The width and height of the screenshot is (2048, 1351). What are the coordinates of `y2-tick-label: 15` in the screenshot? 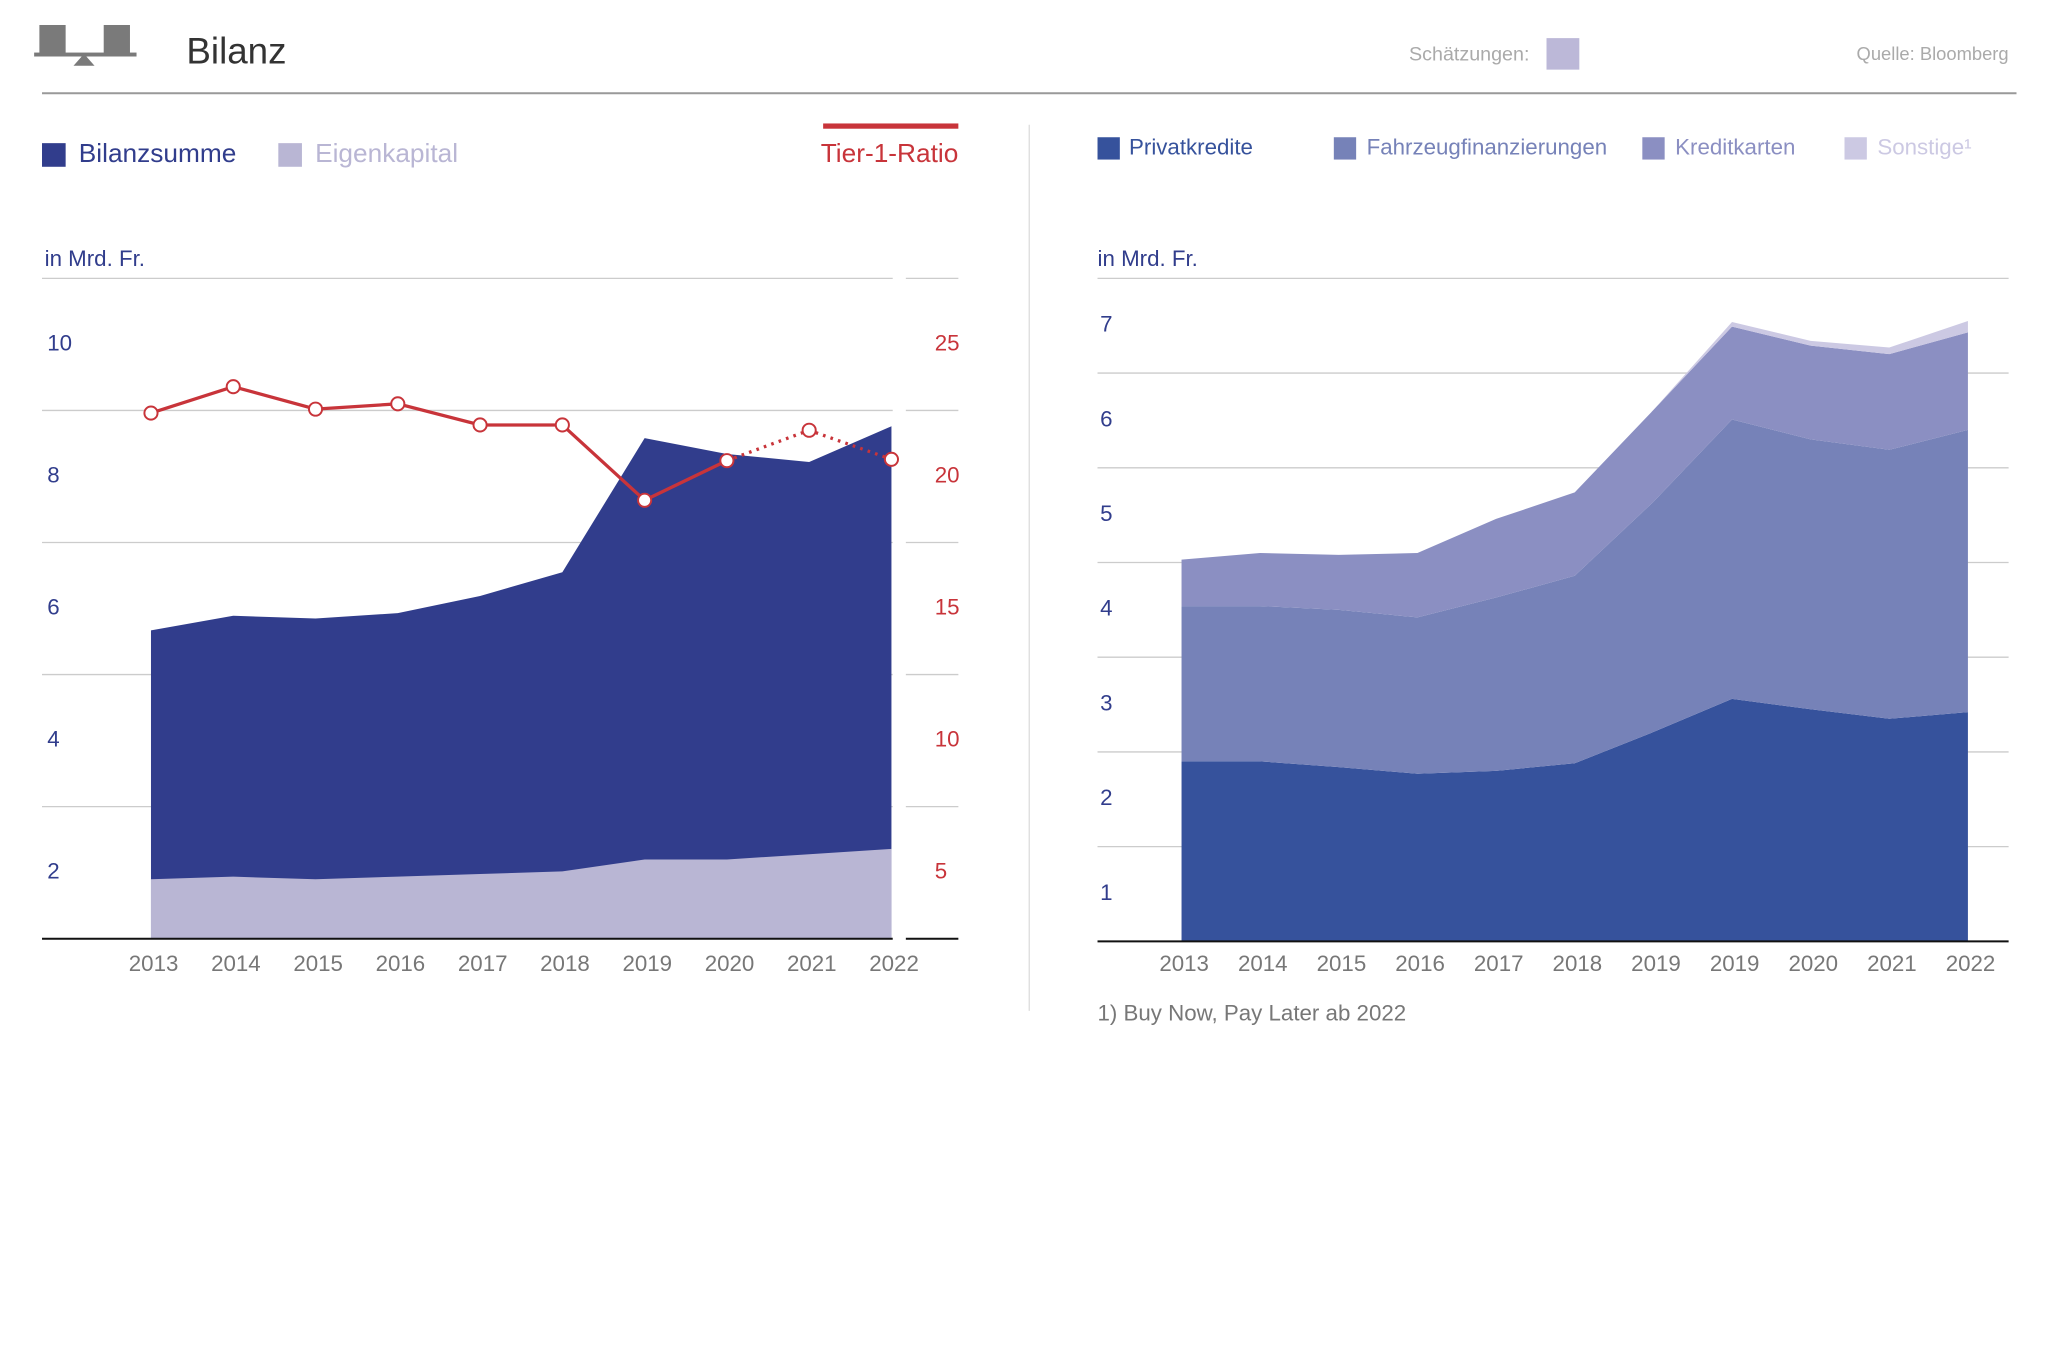 It's located at (947, 606).